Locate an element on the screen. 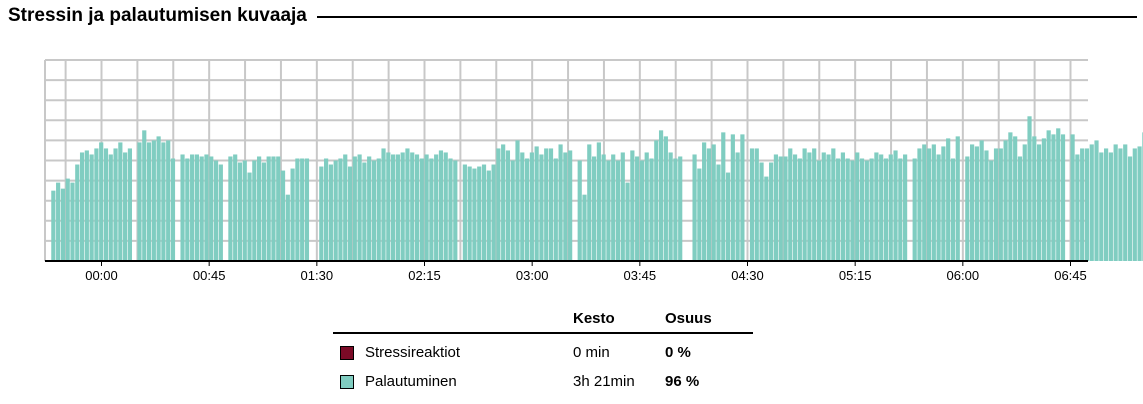  title-rule is located at coordinates (727, 17).